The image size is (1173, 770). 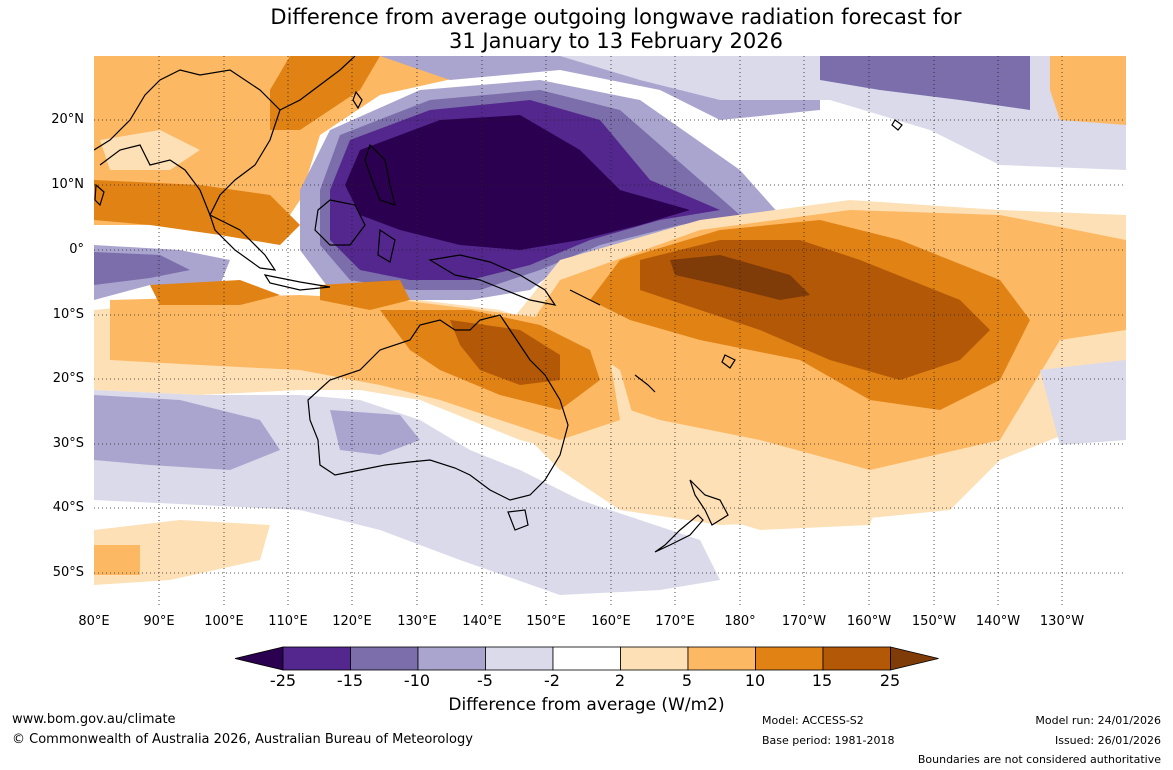 I want to click on lon-label: 170°W, so click(x=804, y=621).